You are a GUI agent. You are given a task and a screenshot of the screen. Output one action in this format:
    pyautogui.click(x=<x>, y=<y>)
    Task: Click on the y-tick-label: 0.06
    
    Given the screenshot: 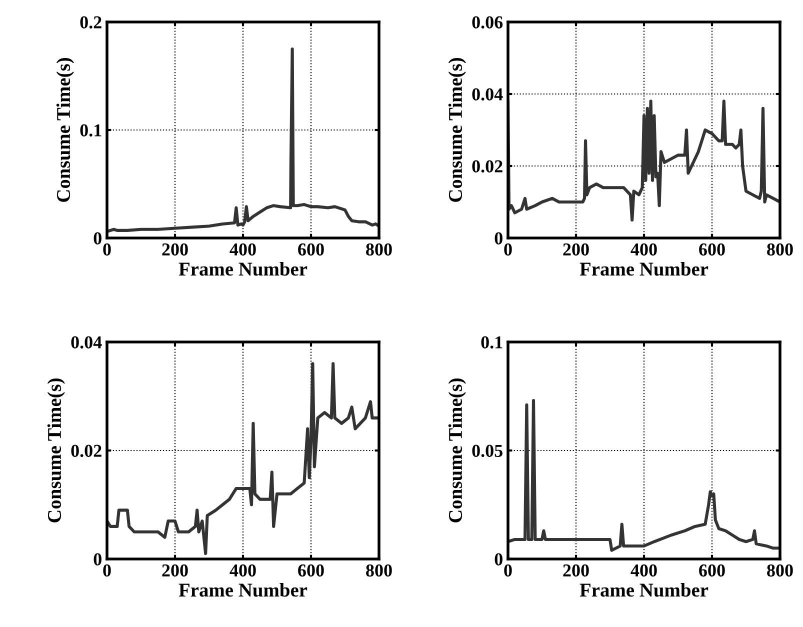 What is the action you would take?
    pyautogui.click(x=487, y=22)
    